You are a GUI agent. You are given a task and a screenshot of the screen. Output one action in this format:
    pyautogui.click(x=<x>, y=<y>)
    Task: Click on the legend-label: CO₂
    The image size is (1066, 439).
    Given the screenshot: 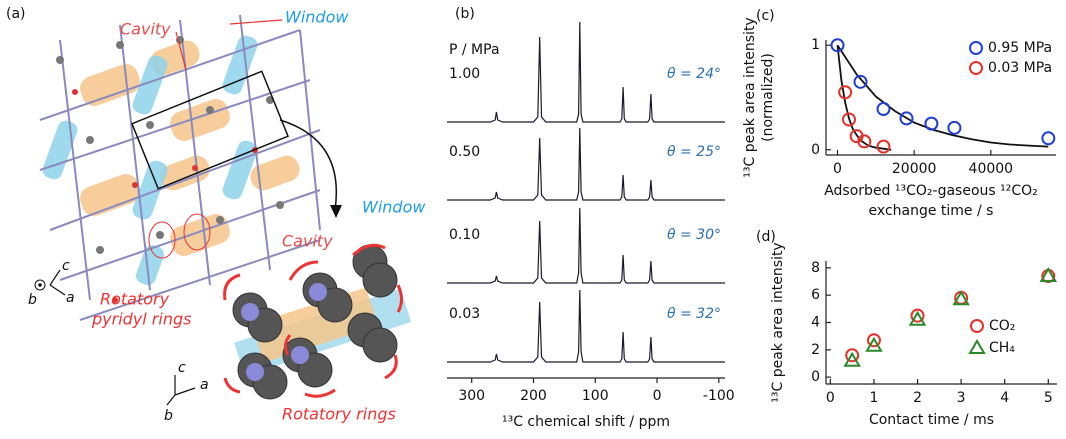 What is the action you would take?
    pyautogui.click(x=1002, y=326)
    